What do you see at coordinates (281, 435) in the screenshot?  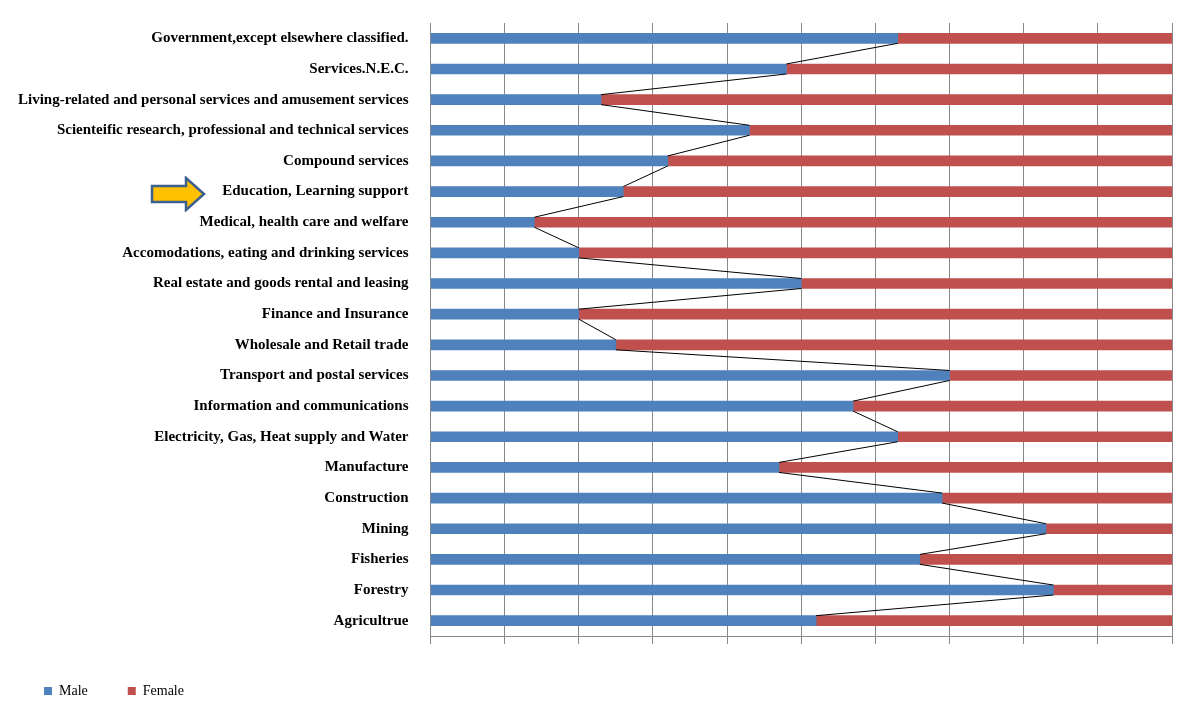 I see `y-tick-label: Electricity, Gas, Heat supply and Water` at bounding box center [281, 435].